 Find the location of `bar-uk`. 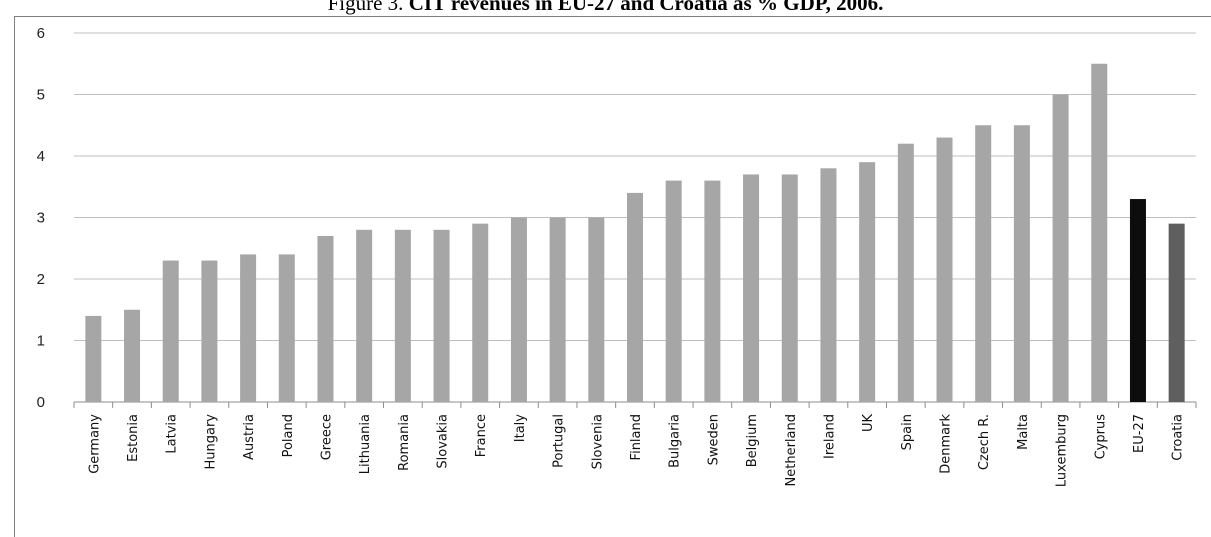

bar-uk is located at coordinates (867, 282).